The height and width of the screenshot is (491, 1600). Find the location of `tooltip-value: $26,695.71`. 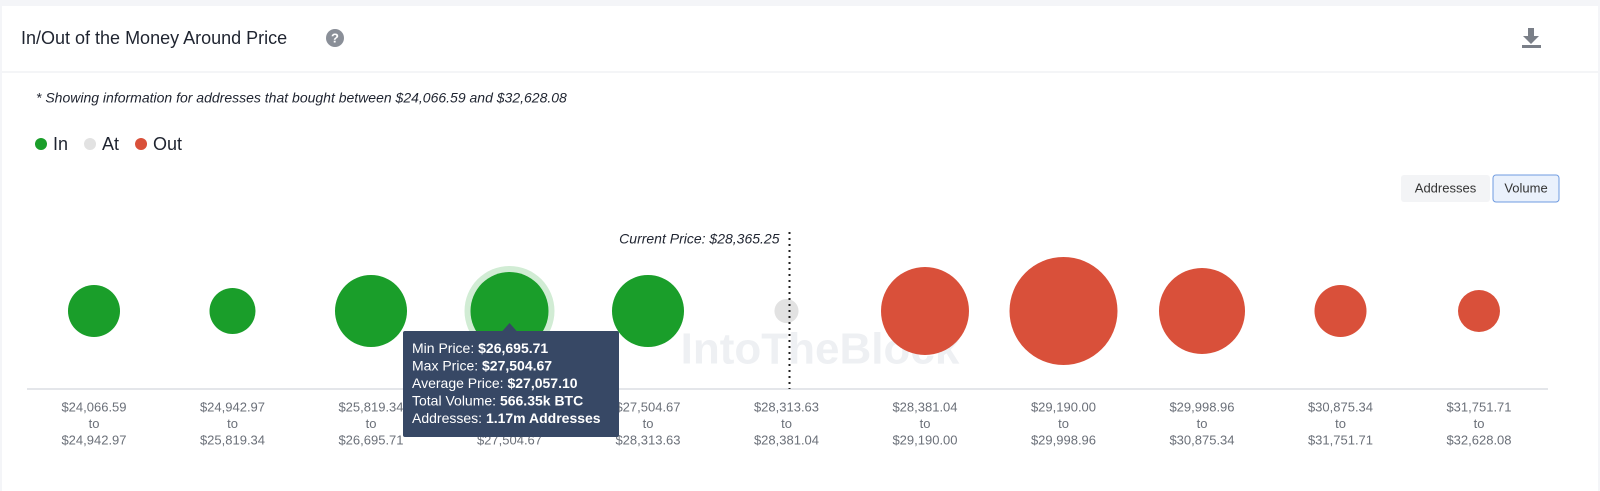

tooltip-value: $26,695.71 is located at coordinates (513, 348).